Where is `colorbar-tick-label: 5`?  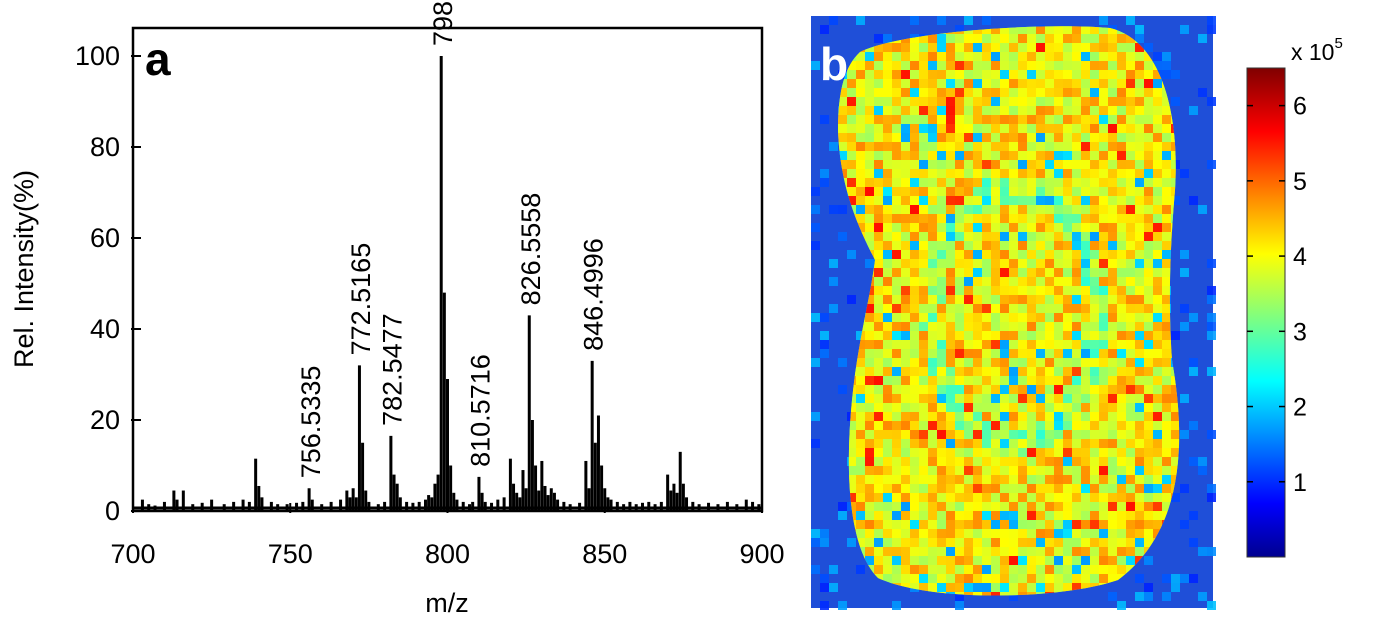
colorbar-tick-label: 5 is located at coordinates (1300, 182).